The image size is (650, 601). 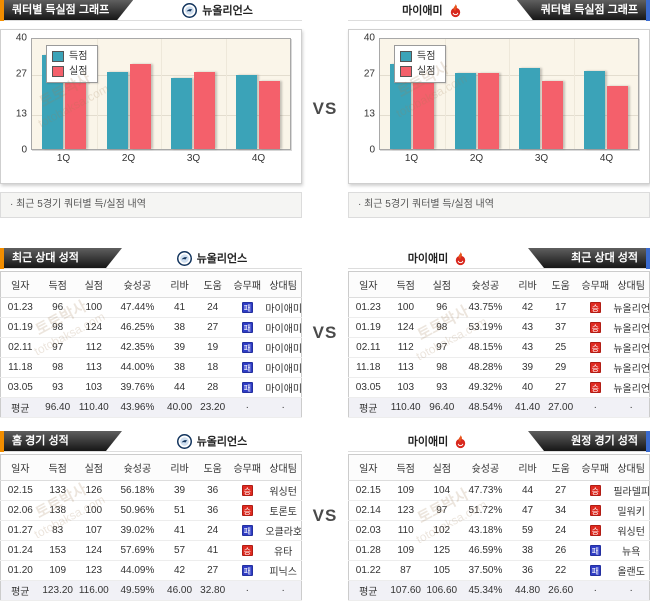 What do you see at coordinates (460, 258) in the screenshot?
I see `heat-logo-icon` at bounding box center [460, 258].